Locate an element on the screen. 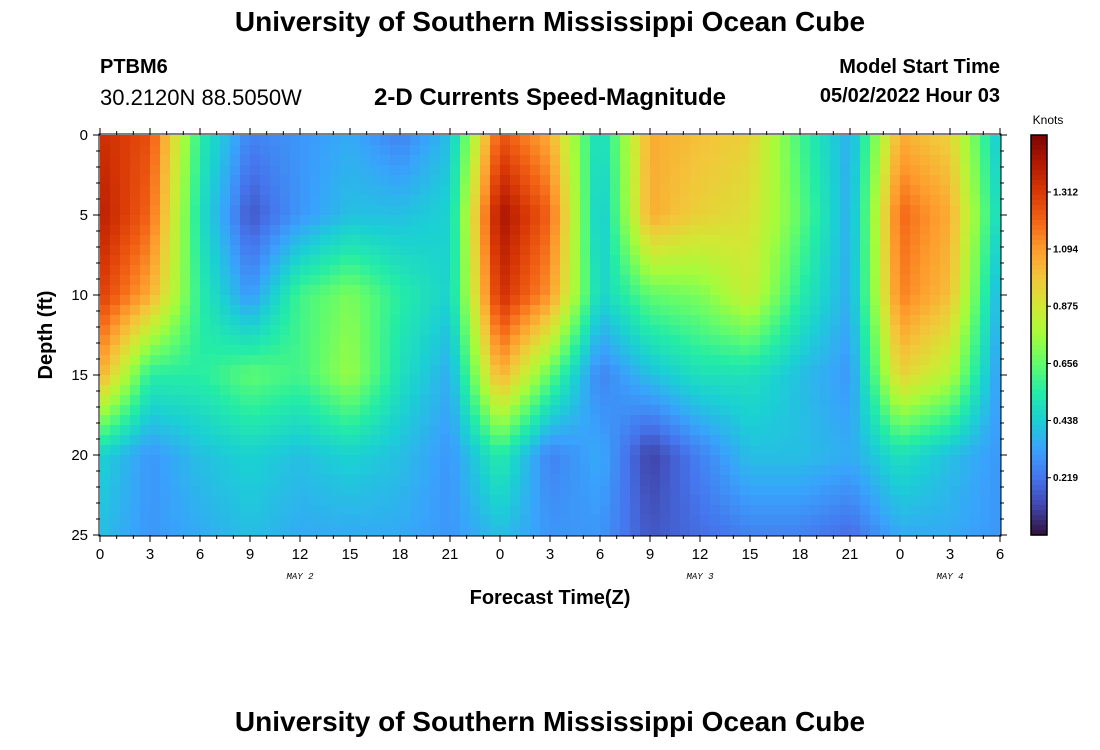 This screenshot has height=750, width=1100. colorbar-frame is located at coordinates (1039, 335).